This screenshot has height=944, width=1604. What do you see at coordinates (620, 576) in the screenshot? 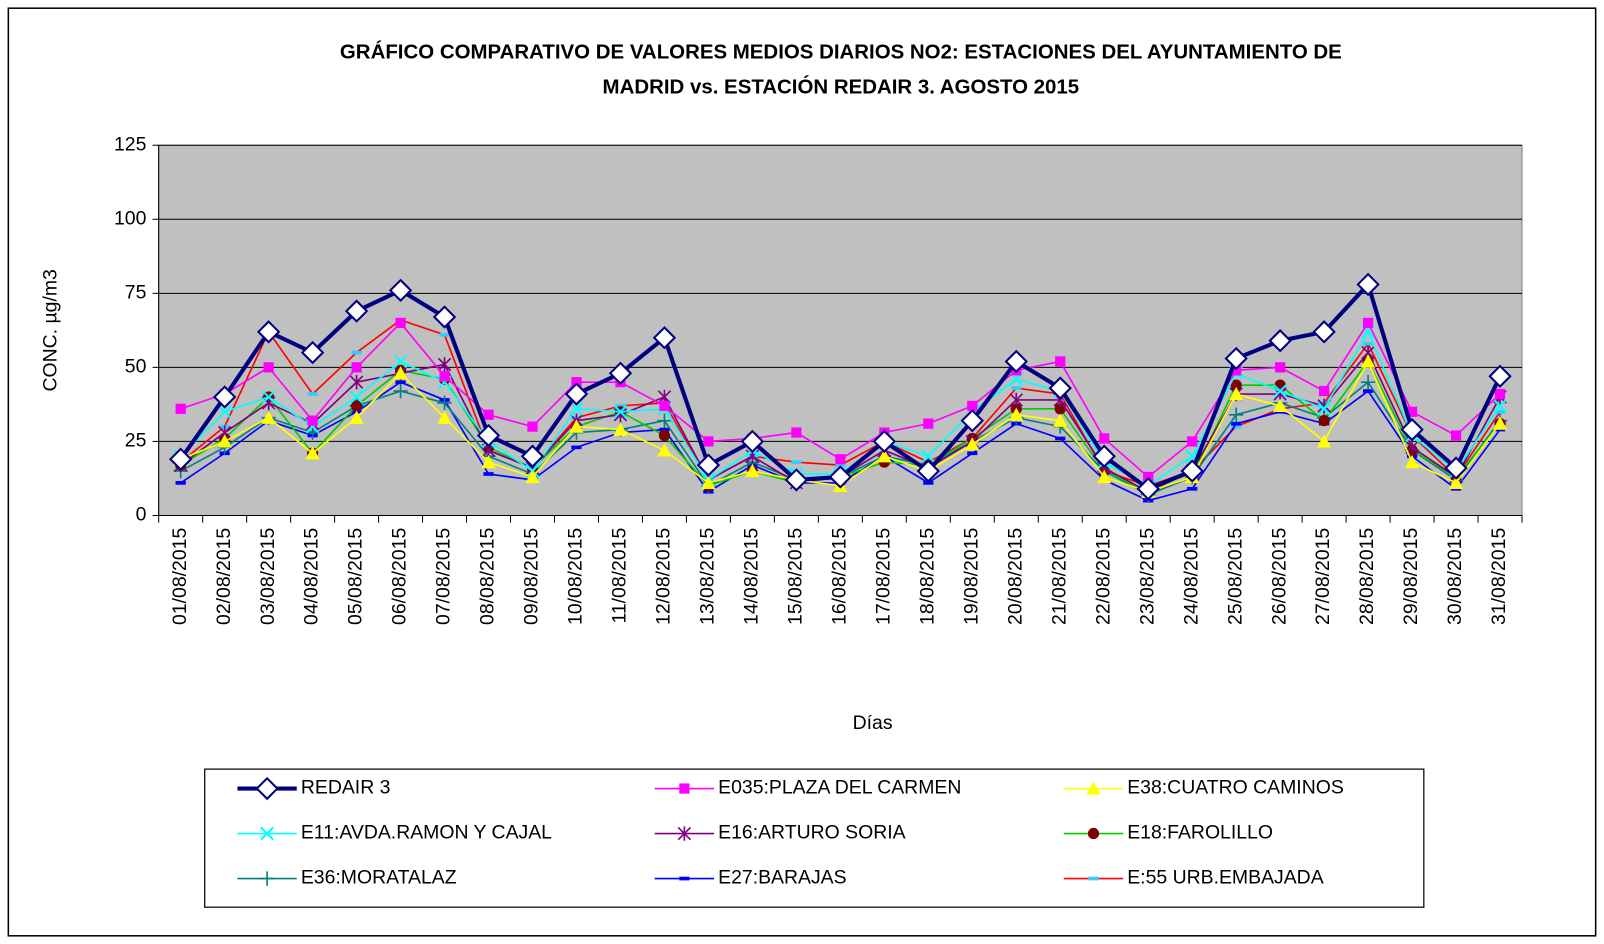
I see `x-tick-label: 11/08/2015` at bounding box center [620, 576].